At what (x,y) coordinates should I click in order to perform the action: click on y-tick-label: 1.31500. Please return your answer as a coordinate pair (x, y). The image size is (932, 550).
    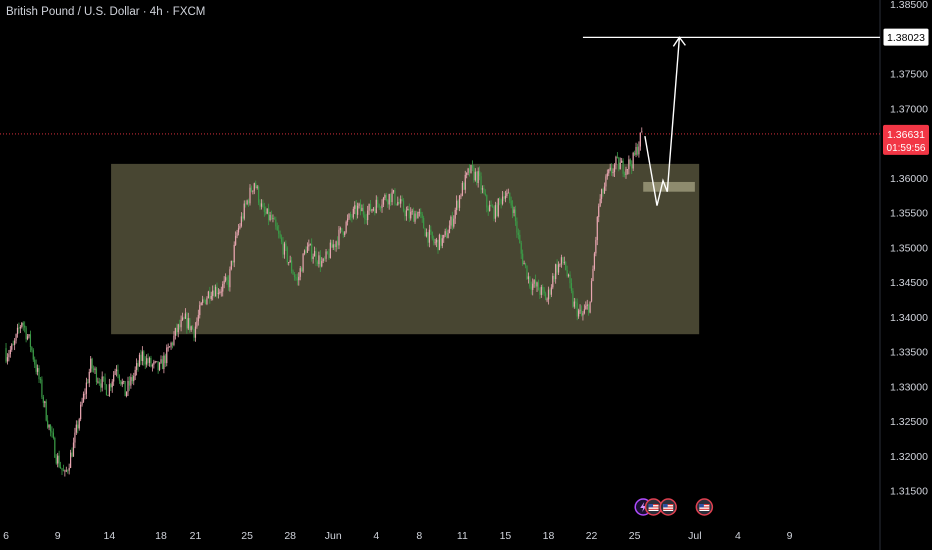
    Looking at the image, I should click on (909, 492).